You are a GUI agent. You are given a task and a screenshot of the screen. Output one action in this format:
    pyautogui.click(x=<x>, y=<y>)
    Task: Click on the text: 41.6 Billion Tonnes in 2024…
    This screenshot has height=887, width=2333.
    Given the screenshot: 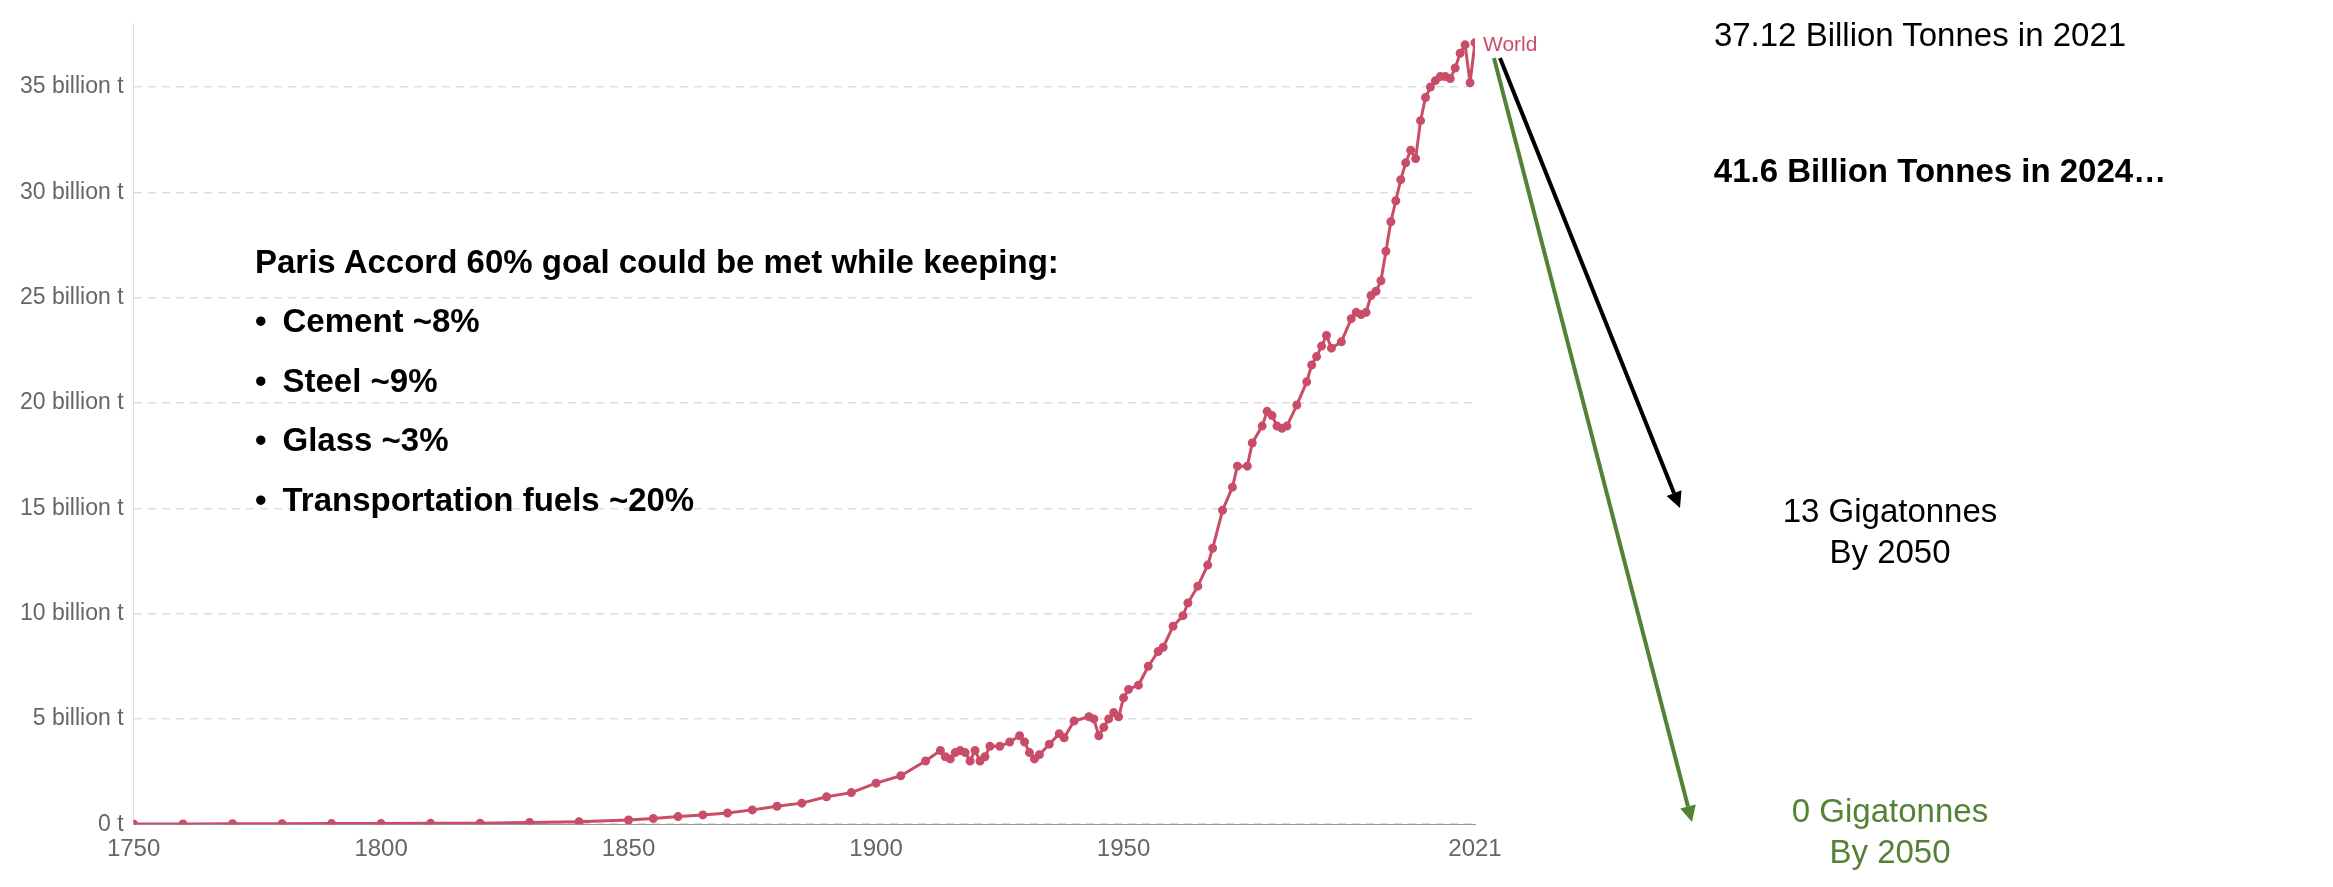 What is the action you would take?
    pyautogui.click(x=1940, y=171)
    